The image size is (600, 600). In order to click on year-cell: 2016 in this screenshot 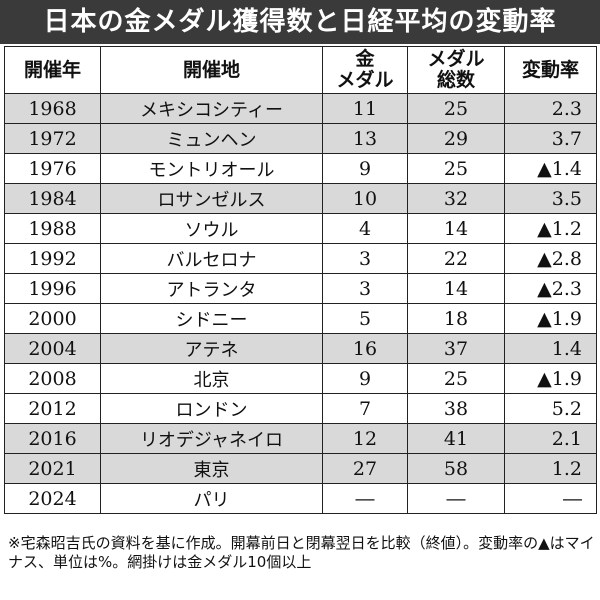, I will do `click(52, 438)`.